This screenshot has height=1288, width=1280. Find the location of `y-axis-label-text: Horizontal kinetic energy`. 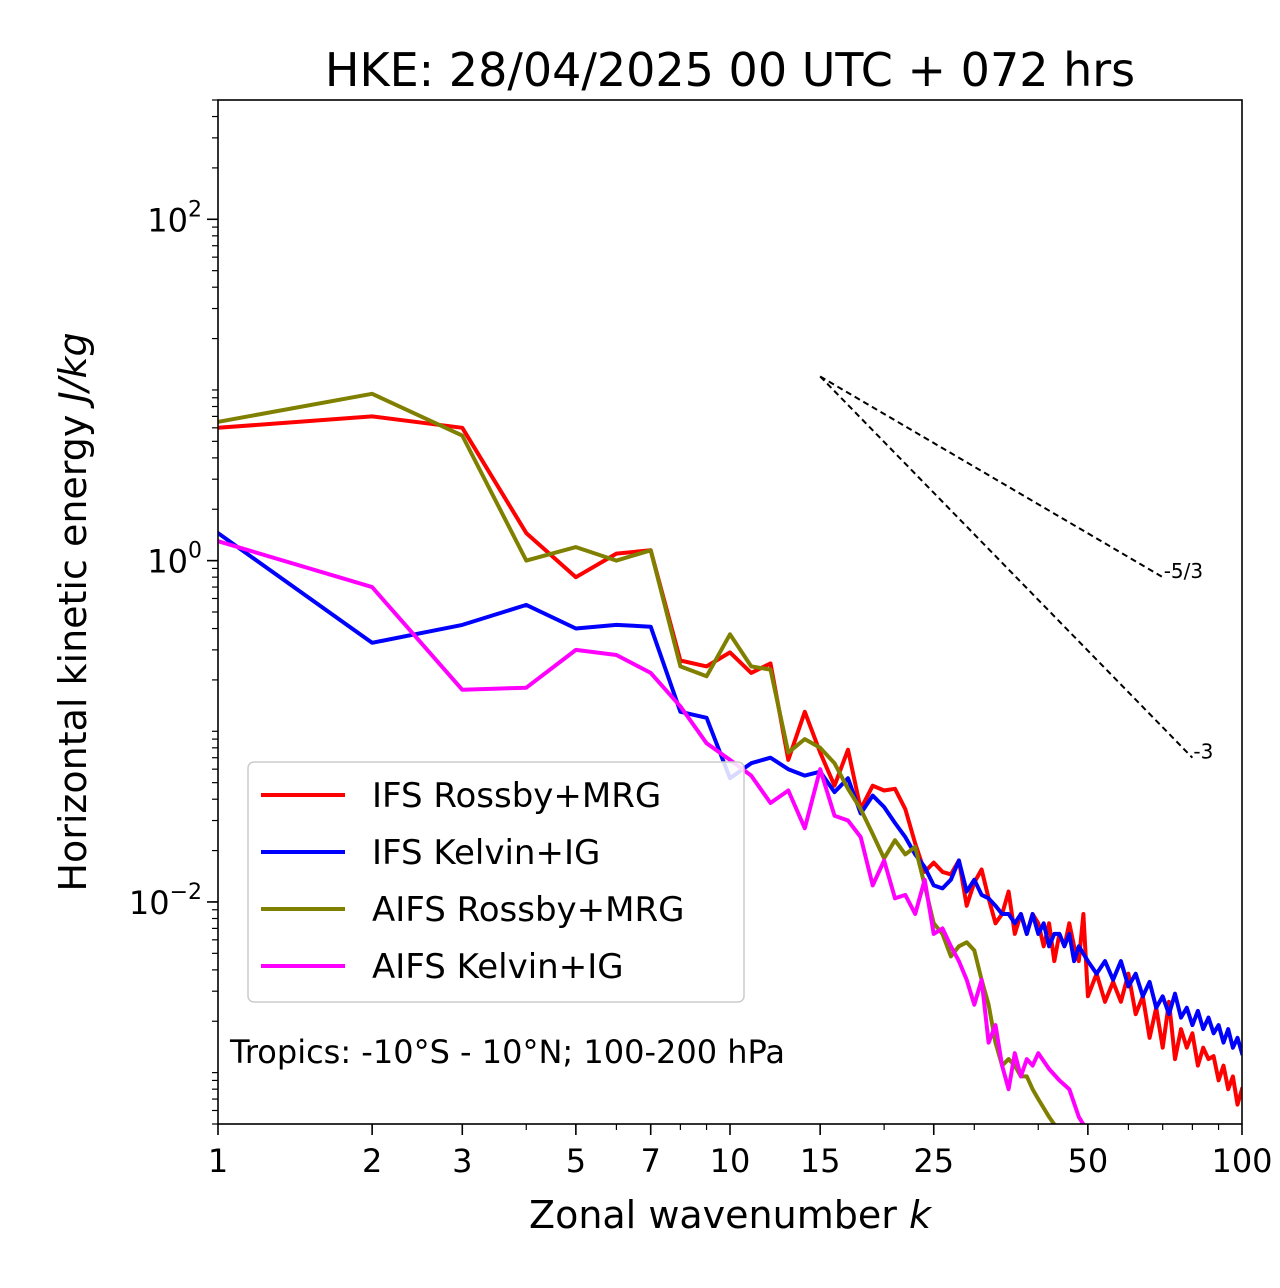

y-axis-label-text: Horizontal kinetic energy is located at coordinates (73, 647).